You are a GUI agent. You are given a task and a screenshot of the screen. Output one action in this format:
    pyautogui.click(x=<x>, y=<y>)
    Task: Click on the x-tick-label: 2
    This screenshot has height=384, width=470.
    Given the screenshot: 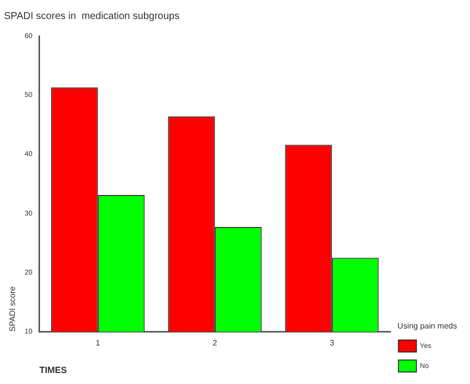 What is the action you would take?
    pyautogui.click(x=215, y=343)
    